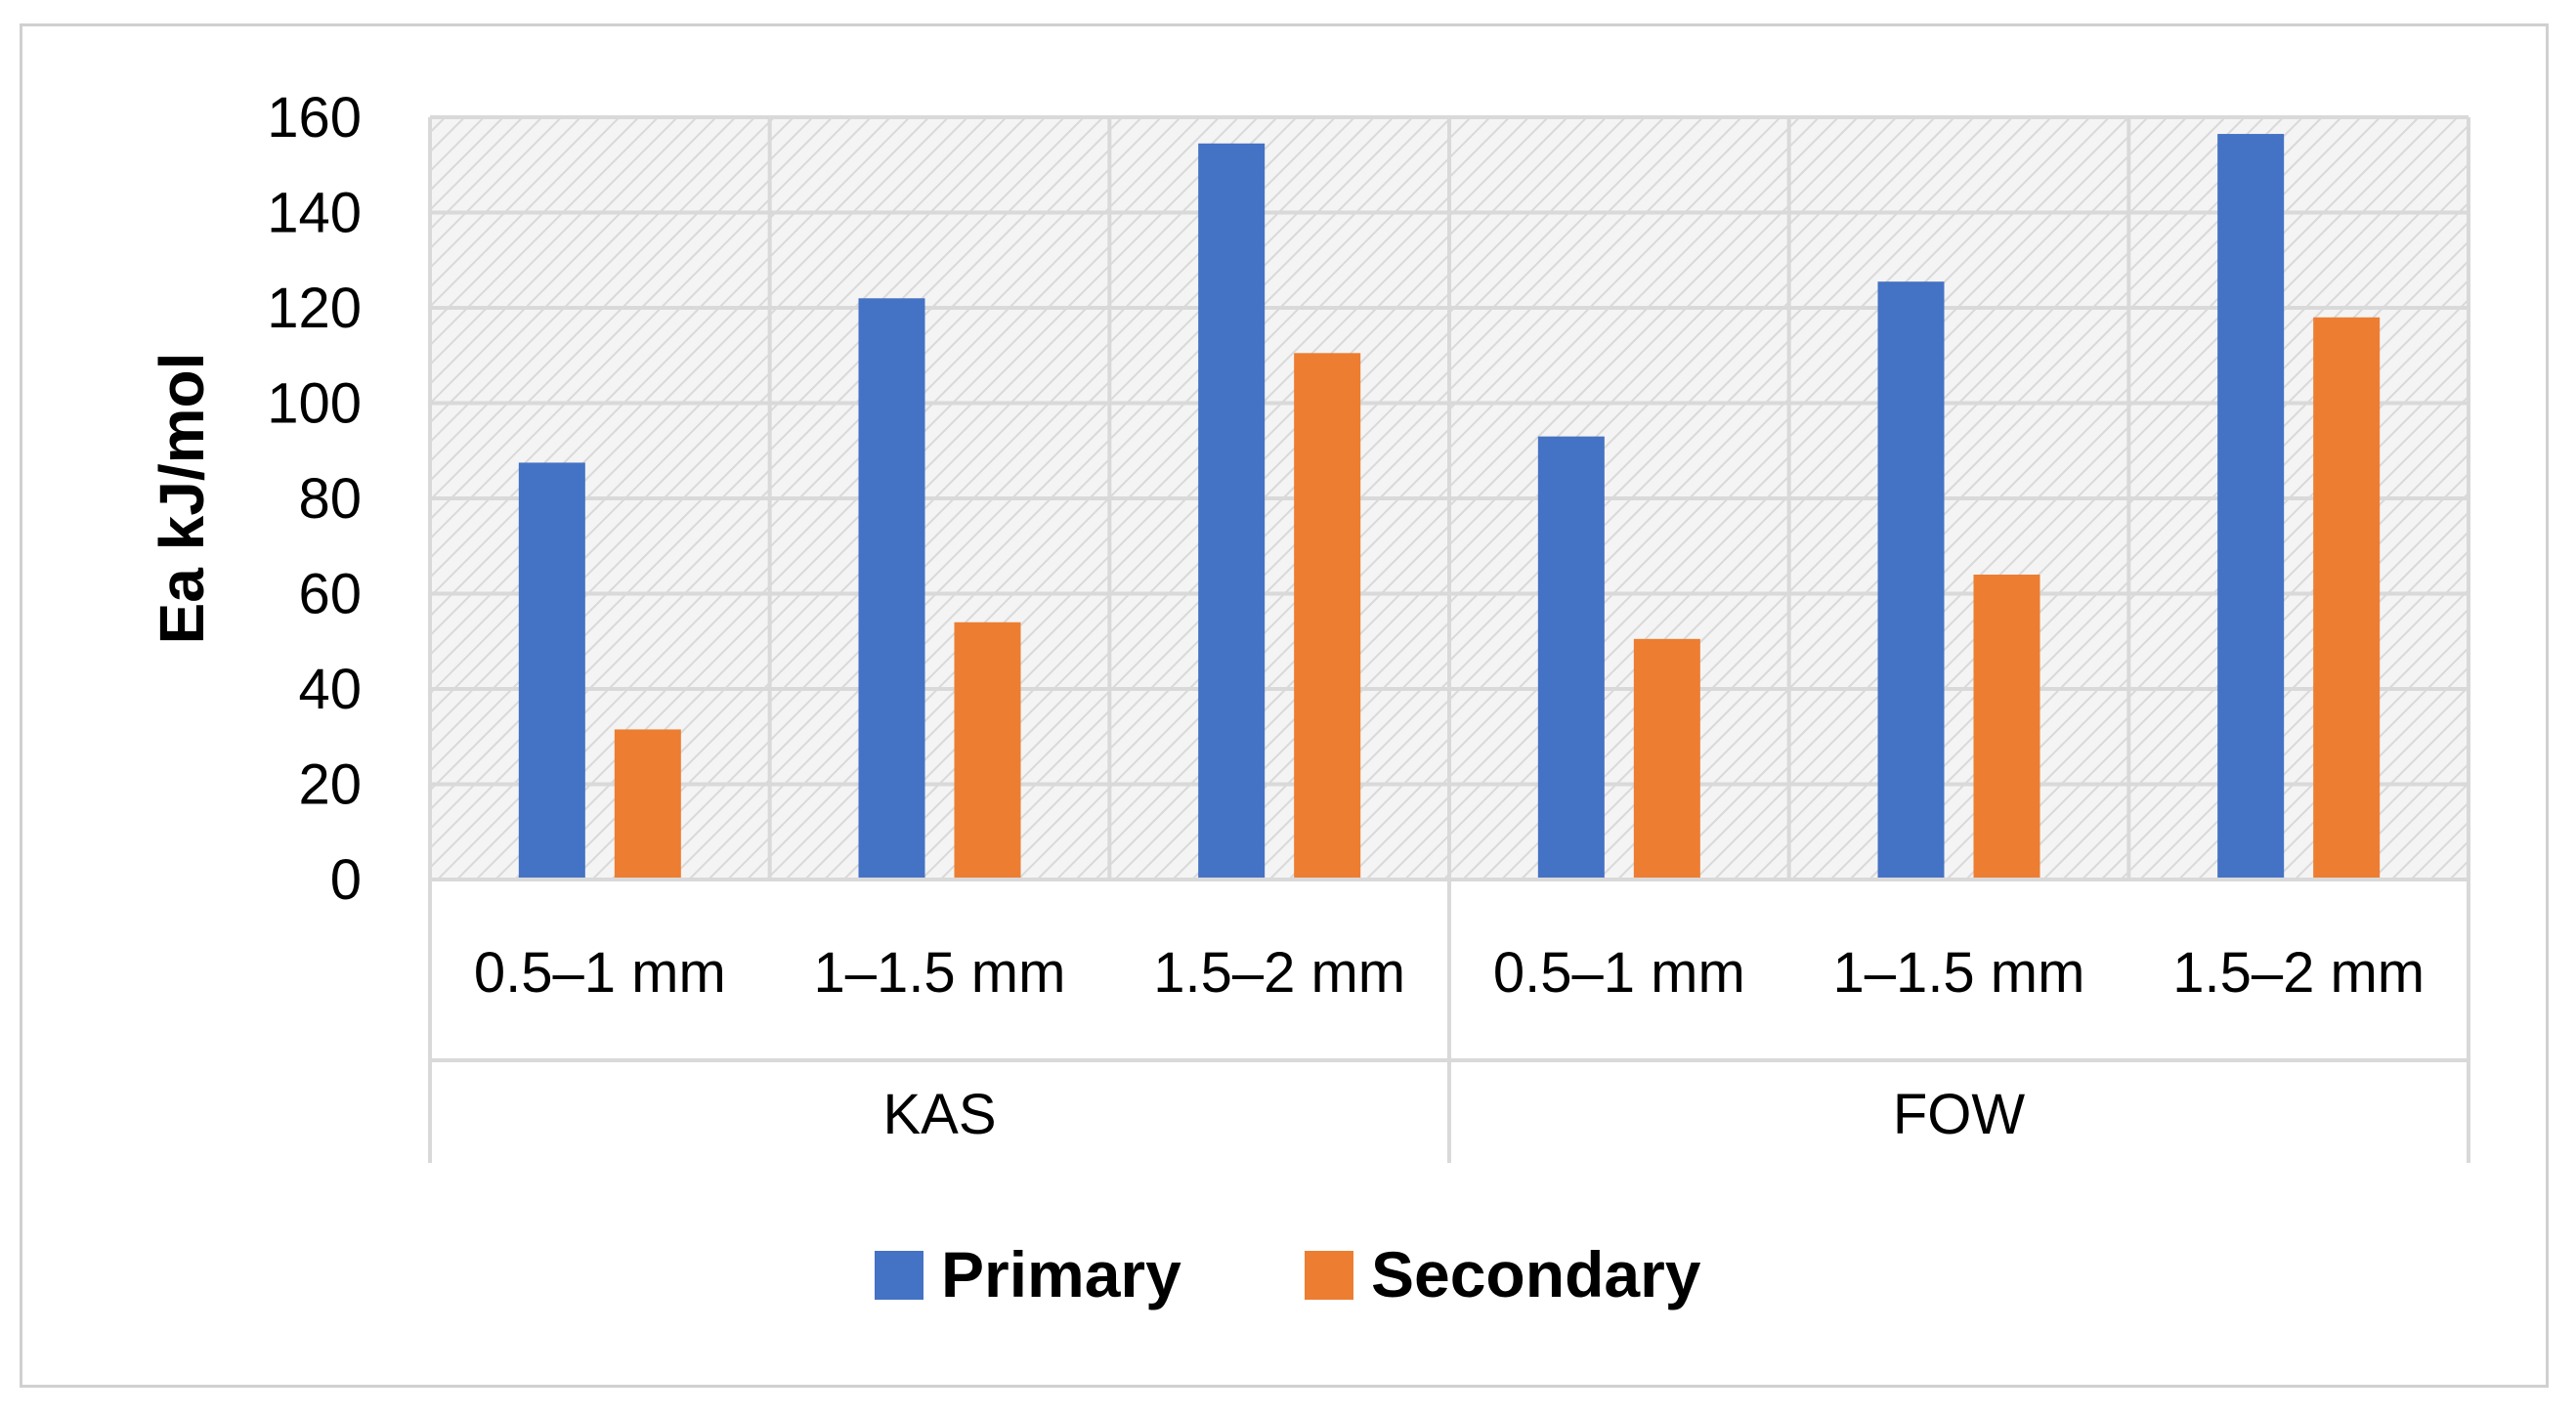 This screenshot has height=1416, width=2576. Describe the element at coordinates (182, 499) in the screenshot. I see `y-axis-label: Ea kJ/mol` at that location.